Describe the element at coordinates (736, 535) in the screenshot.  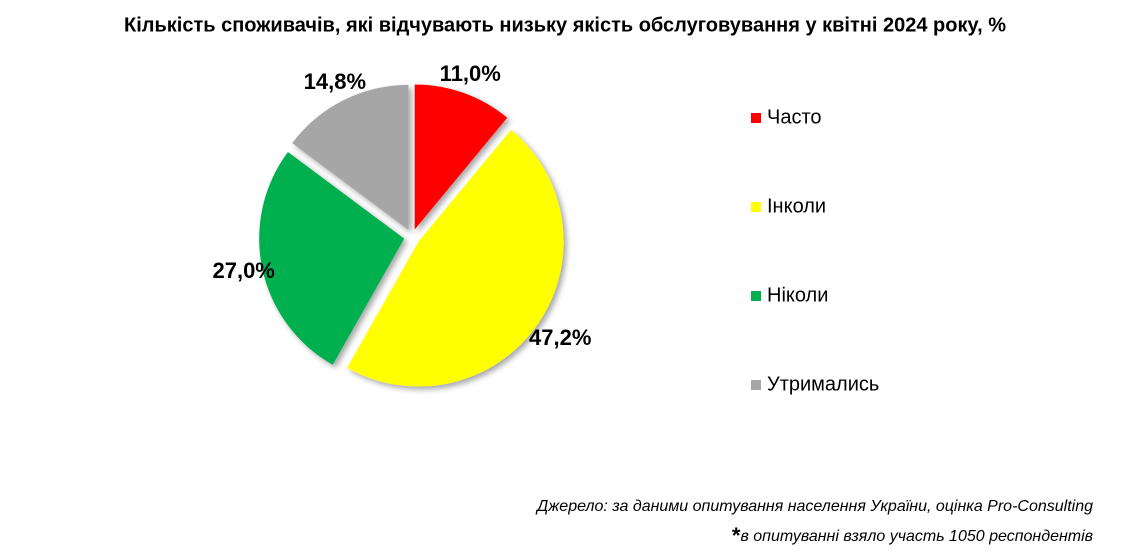
I see `footnote-mark: *` at that location.